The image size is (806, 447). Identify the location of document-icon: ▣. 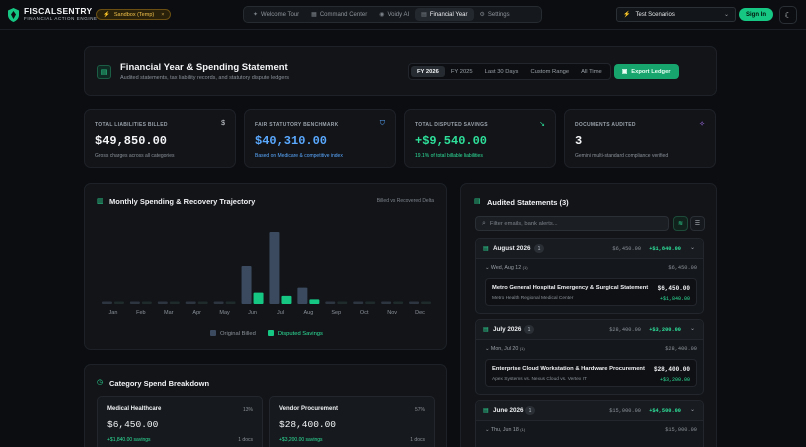
(624, 71).